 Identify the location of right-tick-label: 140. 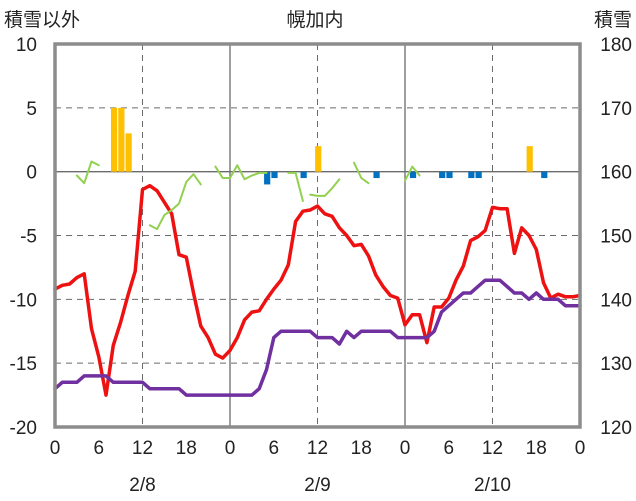
(616, 300).